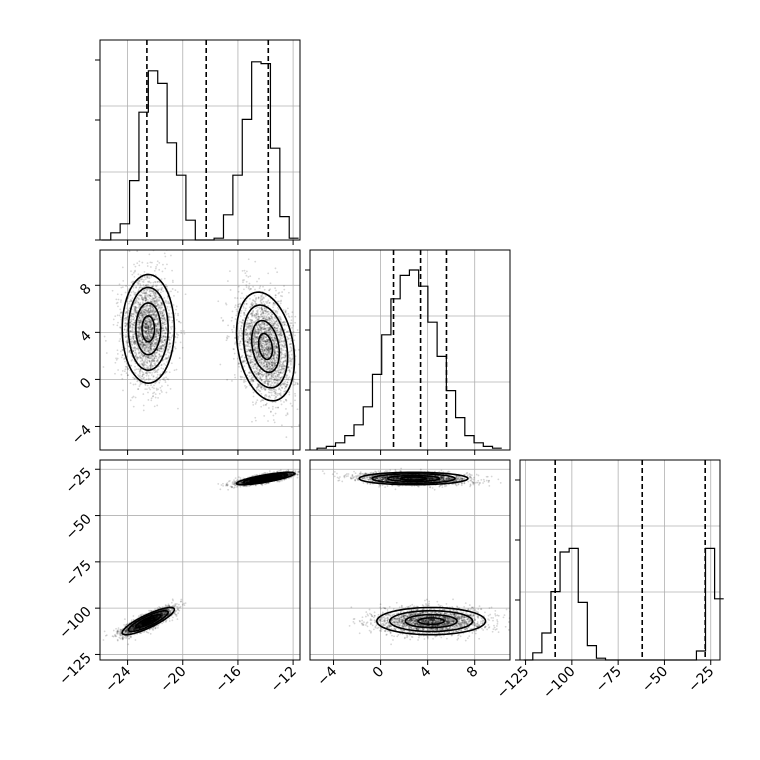 The width and height of the screenshot is (760, 760). Describe the element at coordinates (203, 344) in the screenshot. I see `scatter-points` at that location.